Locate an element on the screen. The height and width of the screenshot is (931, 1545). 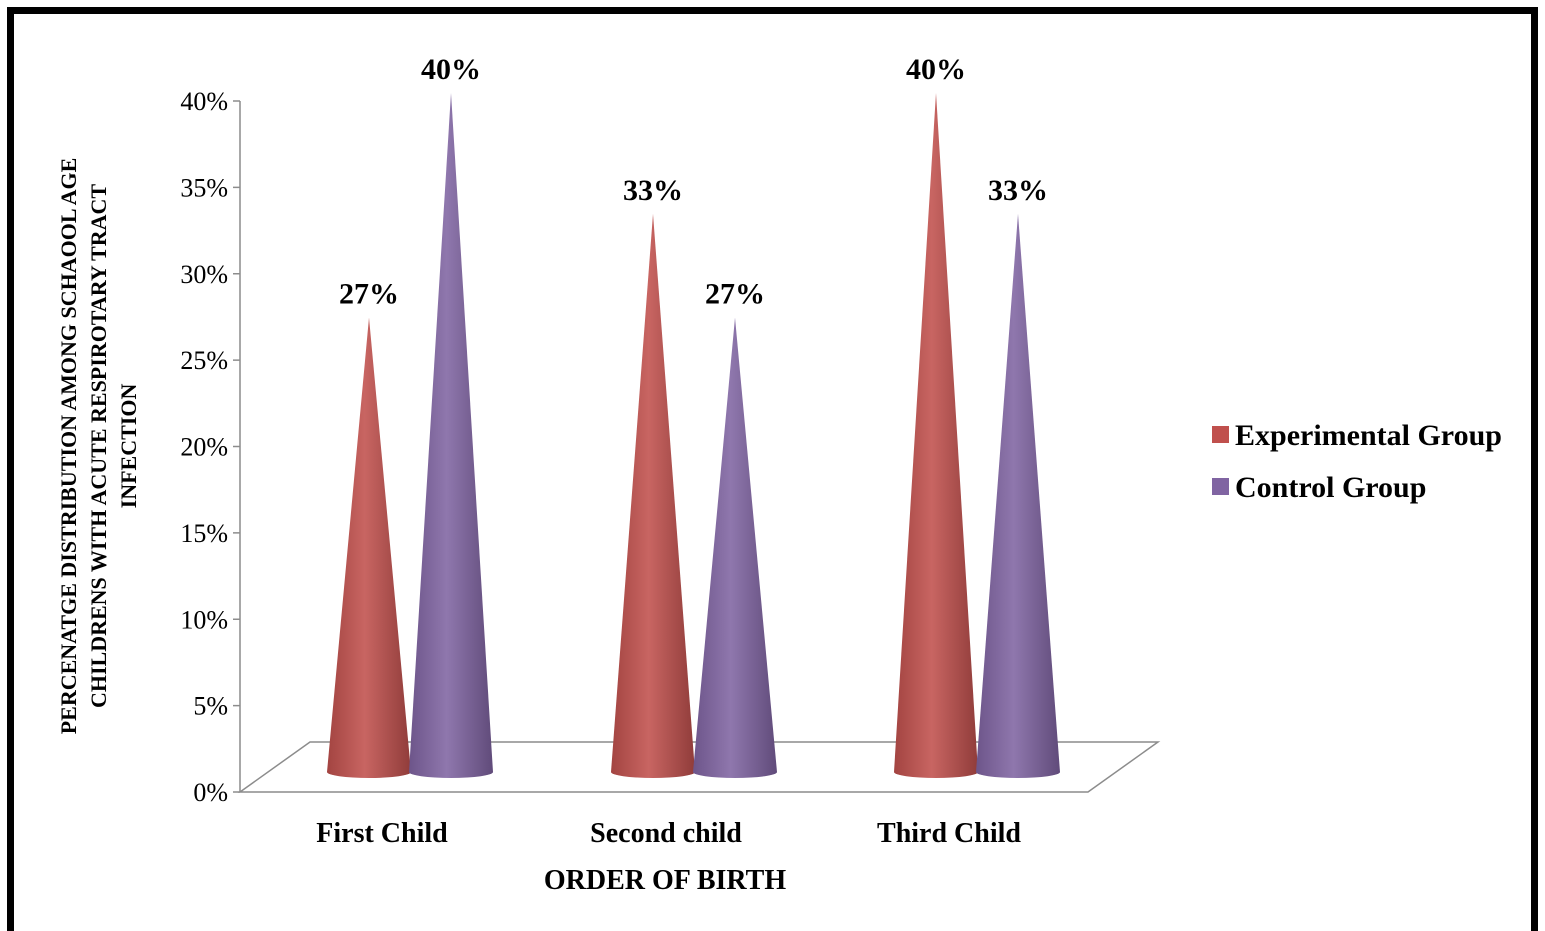
y-tick-label: 5% is located at coordinates (210, 706).